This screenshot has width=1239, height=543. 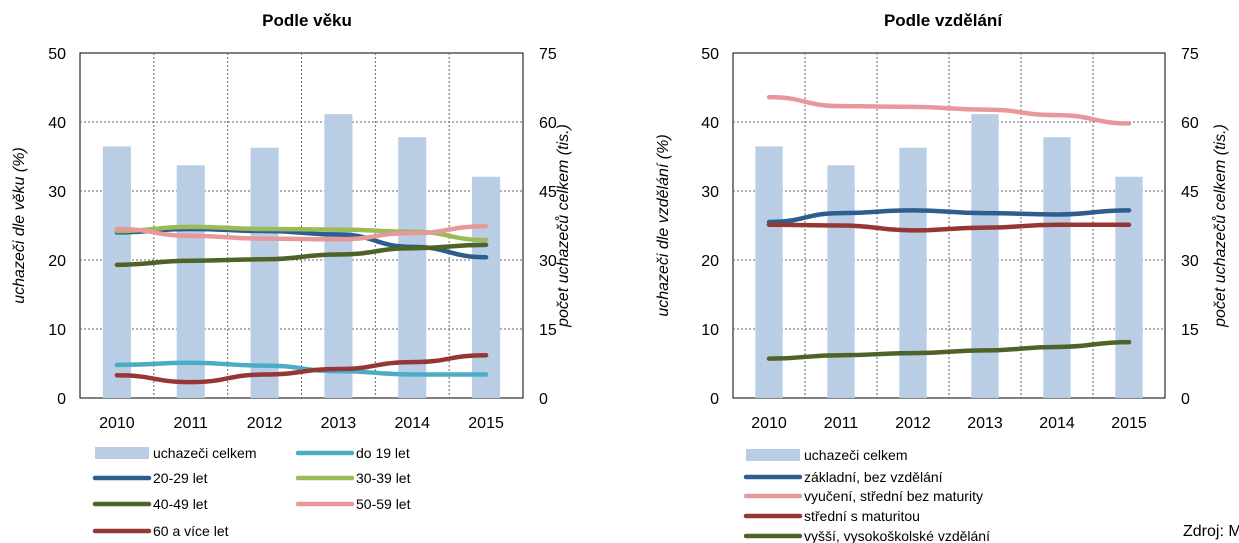 I want to click on legend-label: 60 a více let, so click(x=191, y=531).